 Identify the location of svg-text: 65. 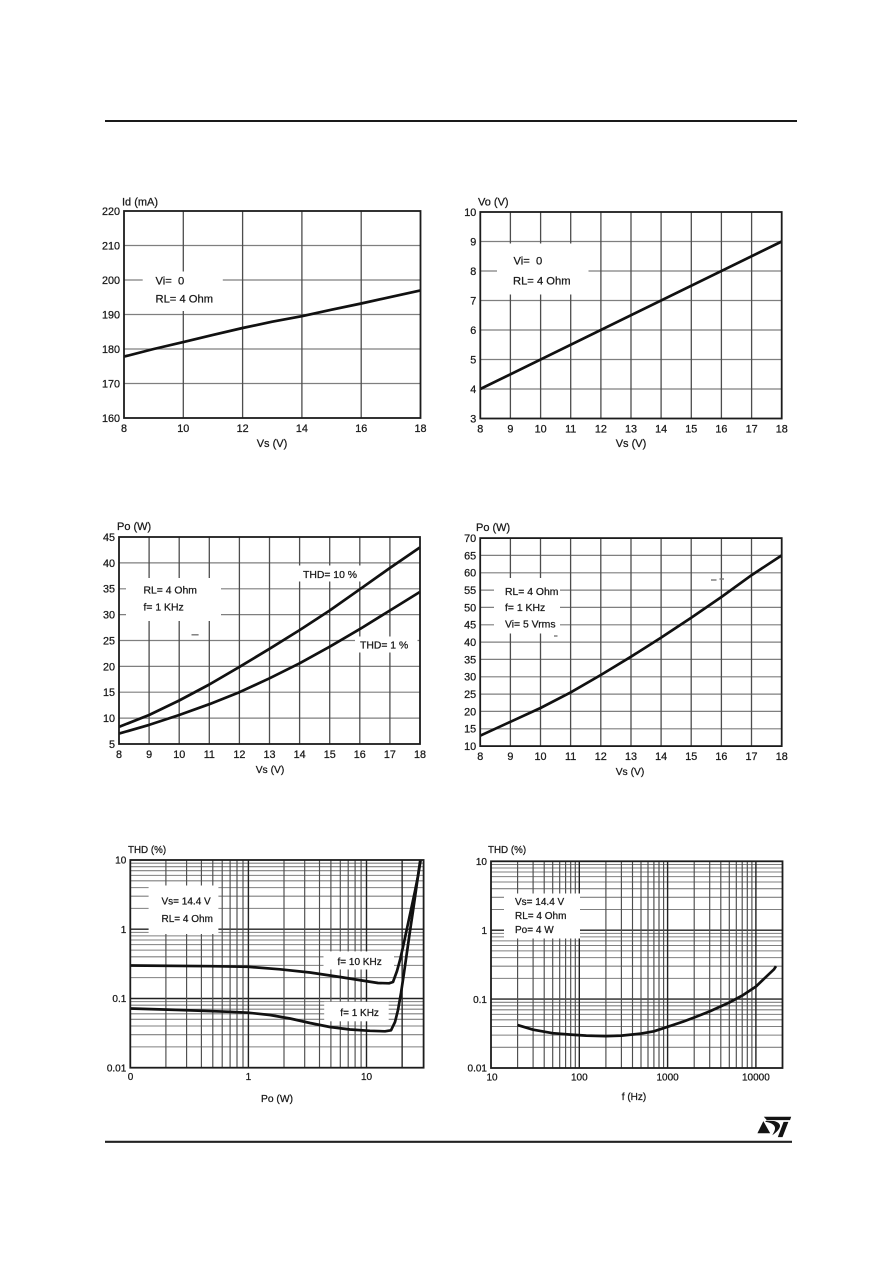
(470, 556).